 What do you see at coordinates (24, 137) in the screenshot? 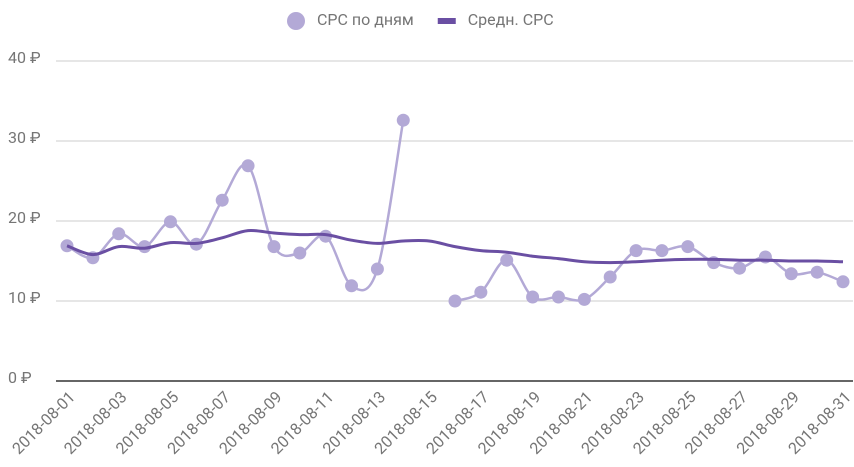
I see `y-tick-label: 30 ₽` at bounding box center [24, 137].